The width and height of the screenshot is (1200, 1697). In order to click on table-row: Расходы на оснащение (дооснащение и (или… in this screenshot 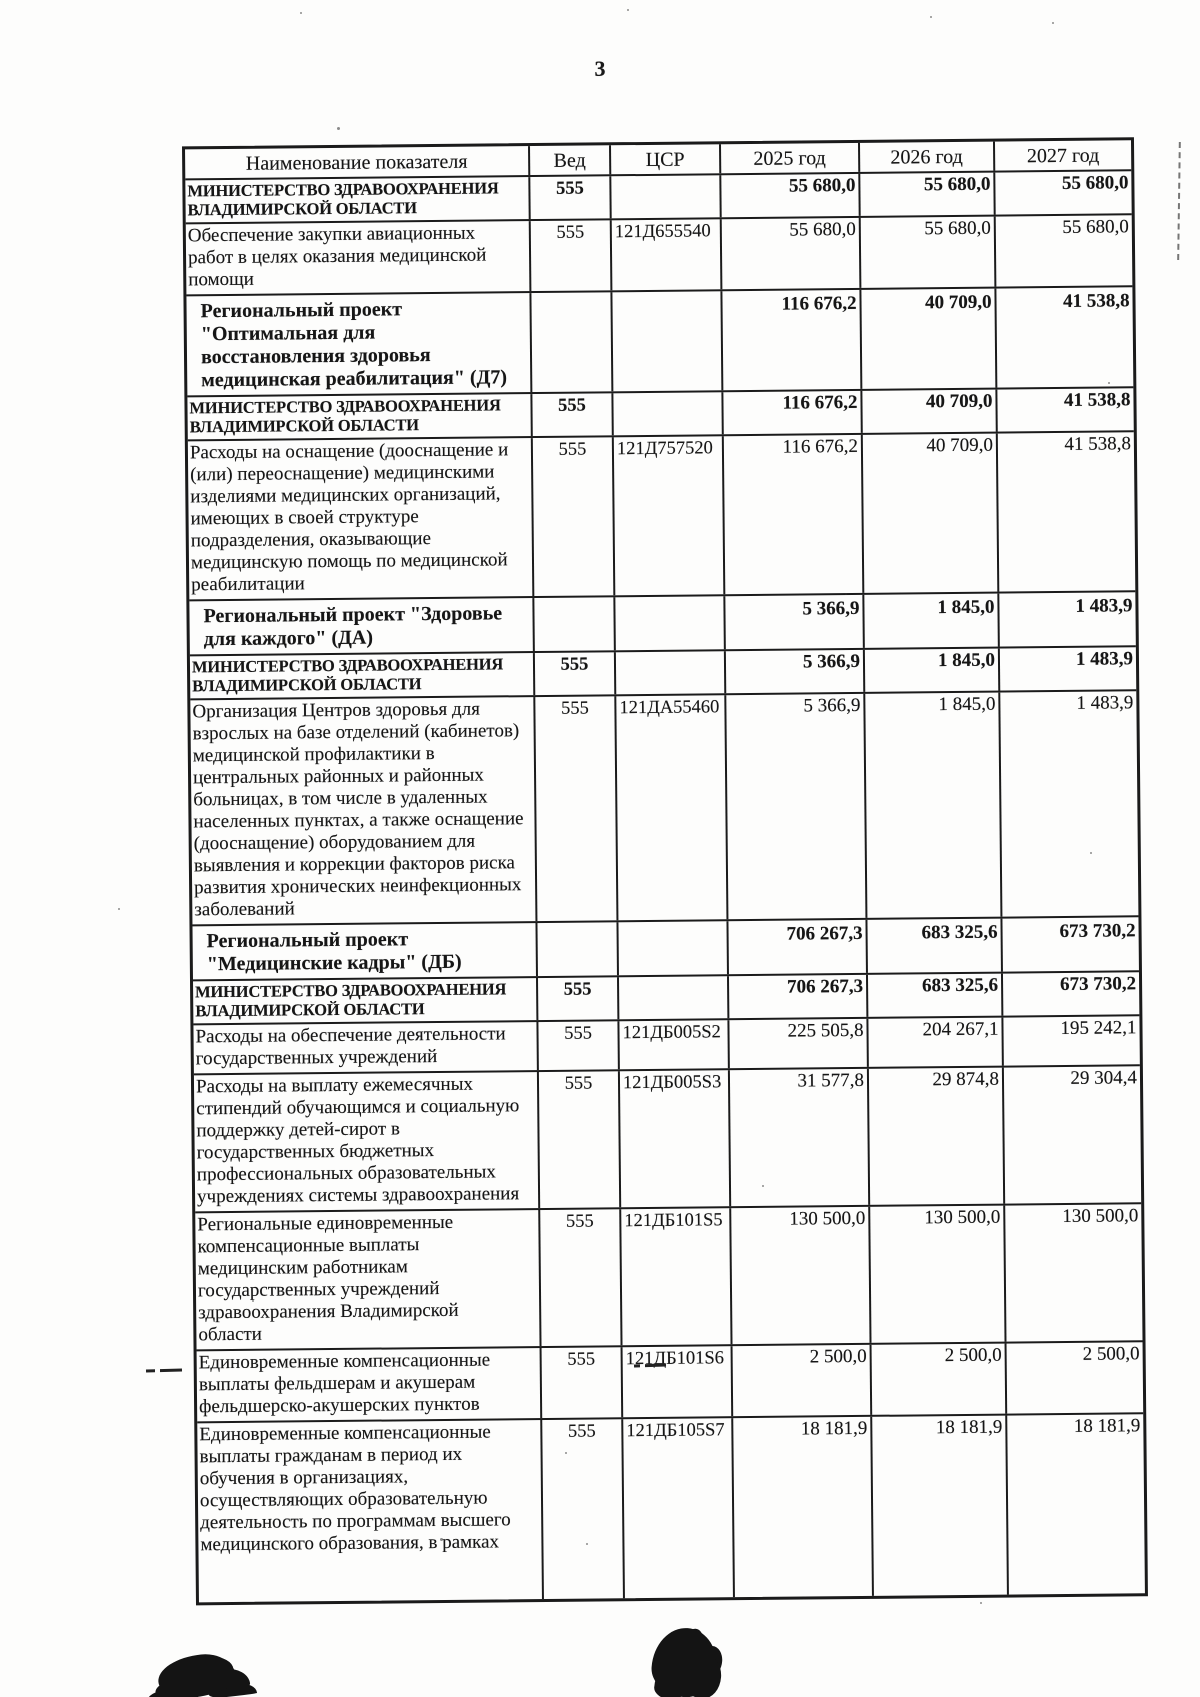, I will do `click(661, 515)`.